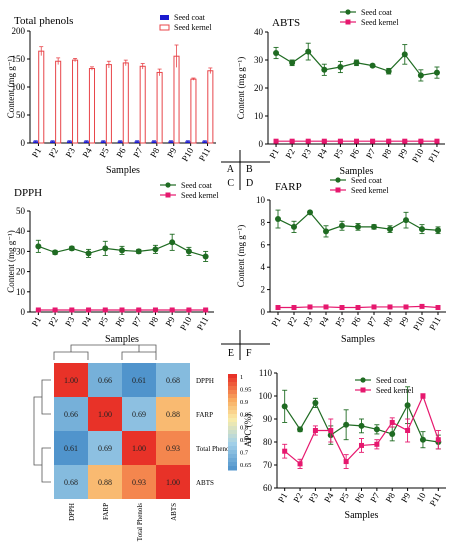  I want to click on heatmap-row-label: ABTS, so click(205, 483).